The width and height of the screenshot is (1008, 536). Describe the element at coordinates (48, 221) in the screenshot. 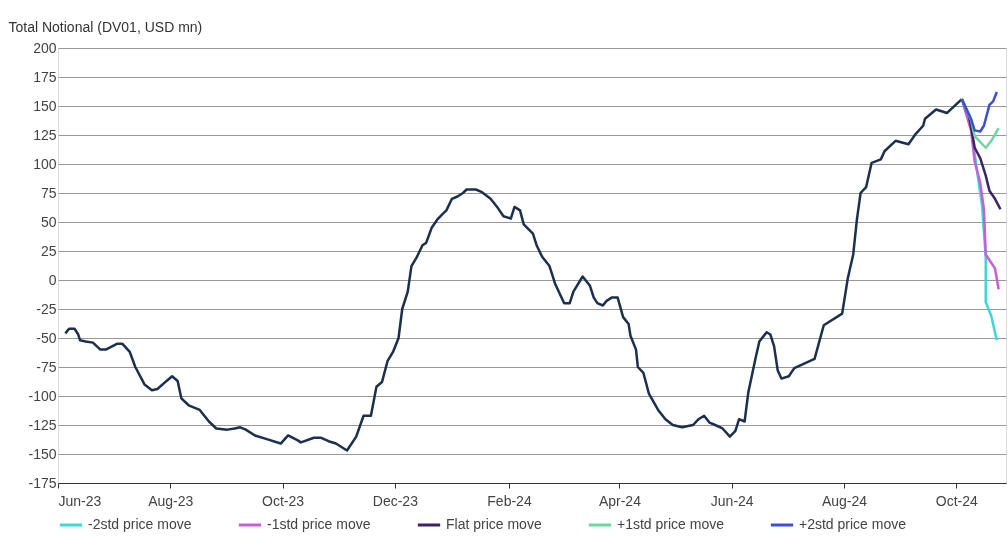

I see `y-tick-label: 50` at that location.